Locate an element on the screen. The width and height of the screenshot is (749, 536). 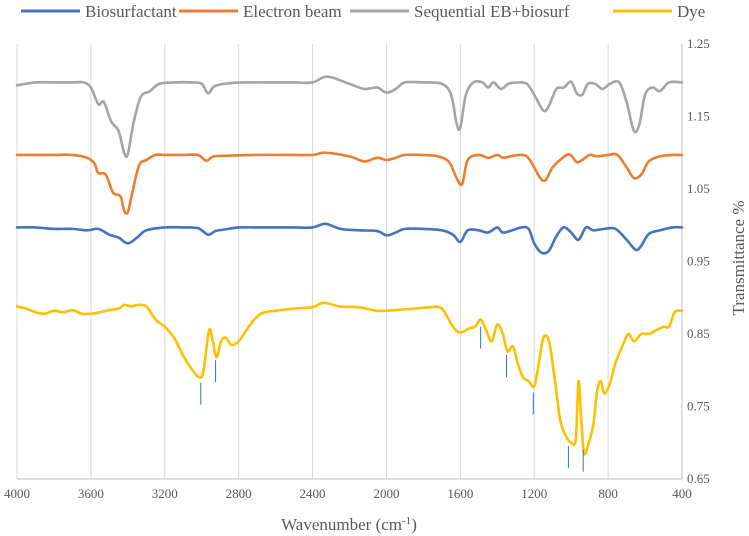
y-tick-labels: 1.25 1.15 1.05 0.95 0.85 0.75 0.65 is located at coordinates (698, 261).